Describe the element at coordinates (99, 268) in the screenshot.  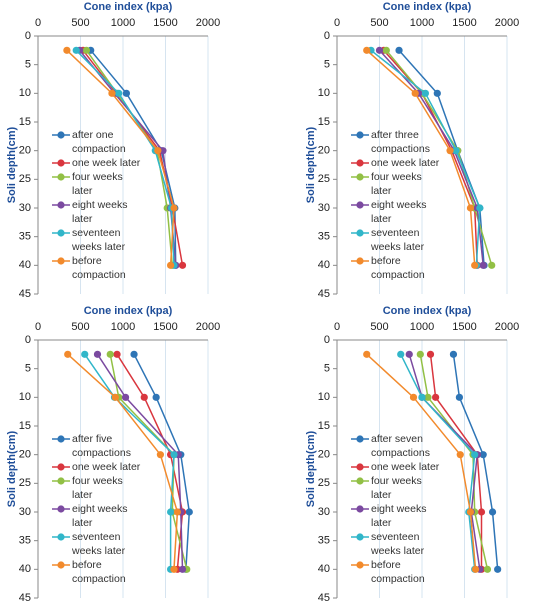
I see `legend-item: before compaction` at that location.